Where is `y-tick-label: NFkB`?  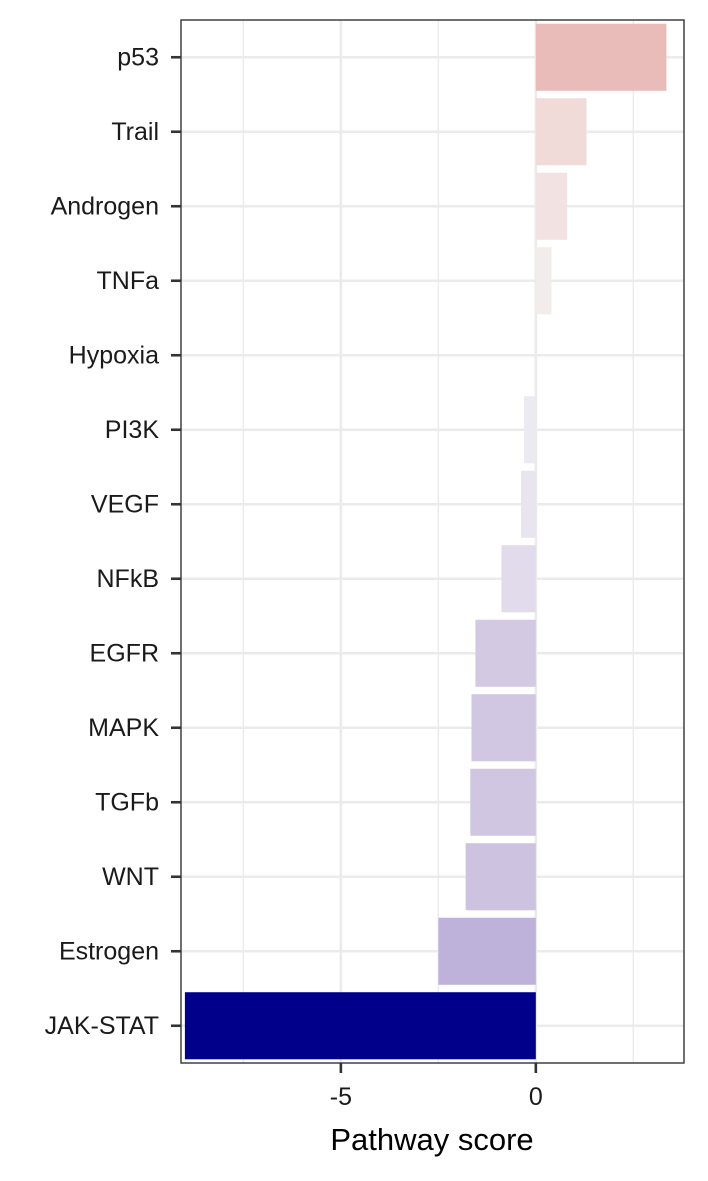
y-tick-label: NFkB is located at coordinates (128, 579).